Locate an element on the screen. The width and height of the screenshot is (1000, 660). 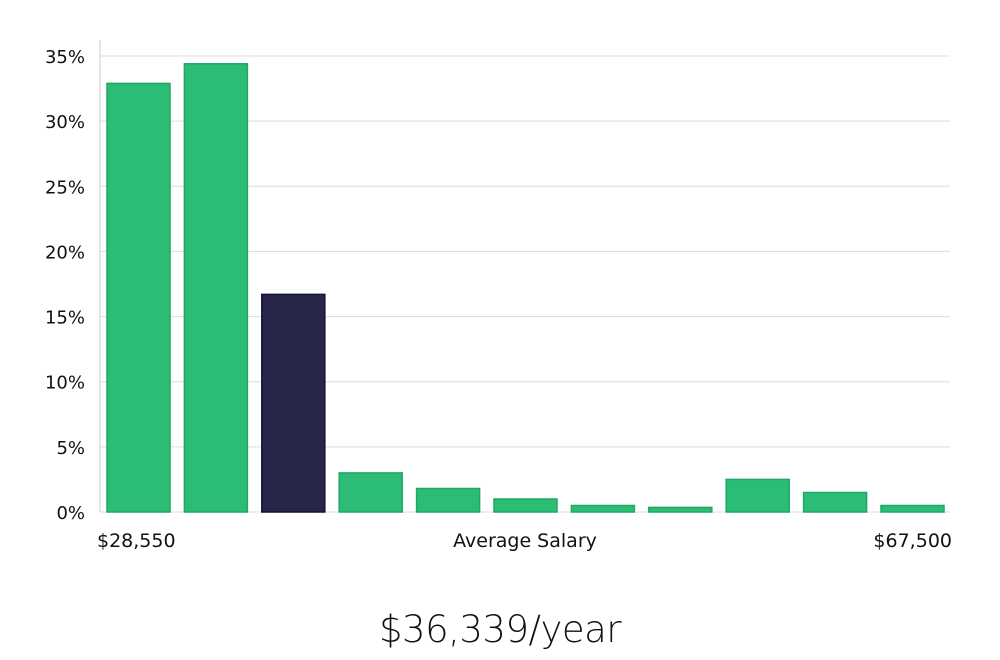
x-axis-max-label: $67,500 is located at coordinates (912, 541).